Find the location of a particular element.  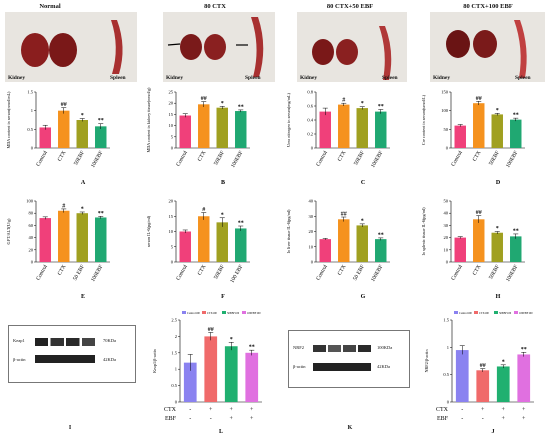

y-tick-label: 80 is located at coordinates (31, 213).